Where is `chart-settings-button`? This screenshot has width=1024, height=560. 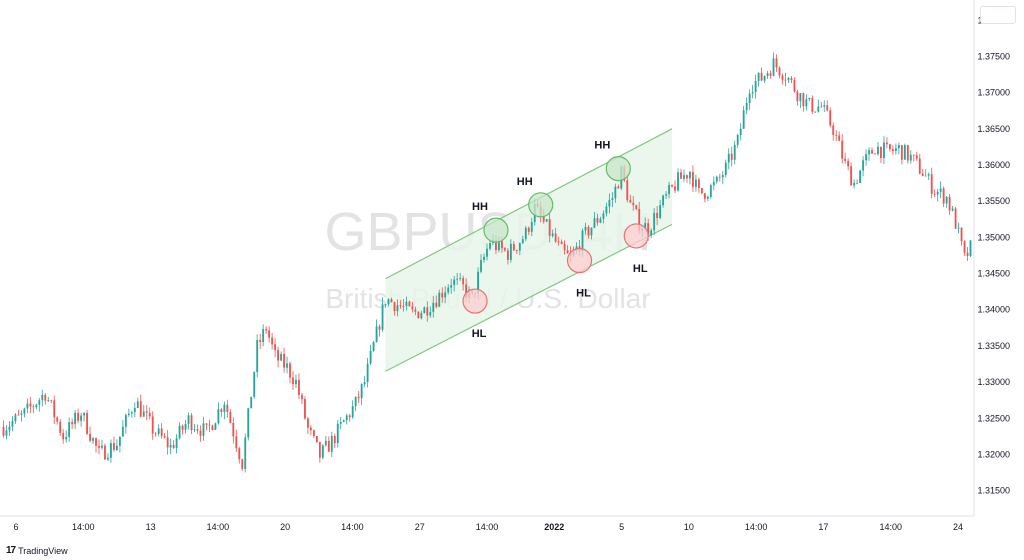 chart-settings-button is located at coordinates (998, 15).